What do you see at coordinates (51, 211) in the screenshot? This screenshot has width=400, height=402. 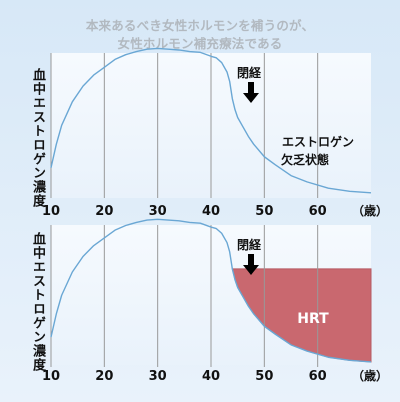 I see `top-tick-label-10: 10` at bounding box center [51, 211].